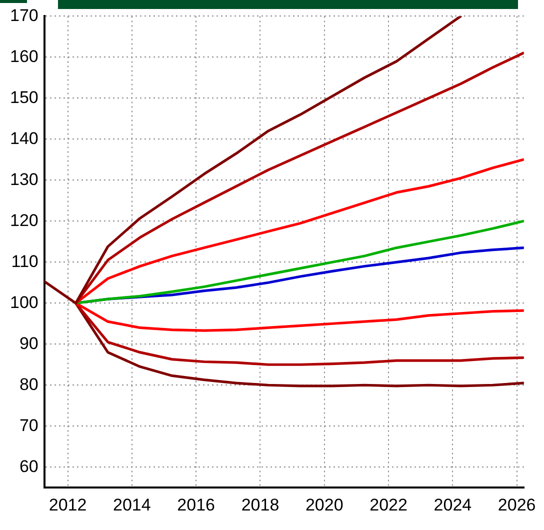  What do you see at coordinates (24, 97) in the screenshot?
I see `y-tick-label: 150` at bounding box center [24, 97].